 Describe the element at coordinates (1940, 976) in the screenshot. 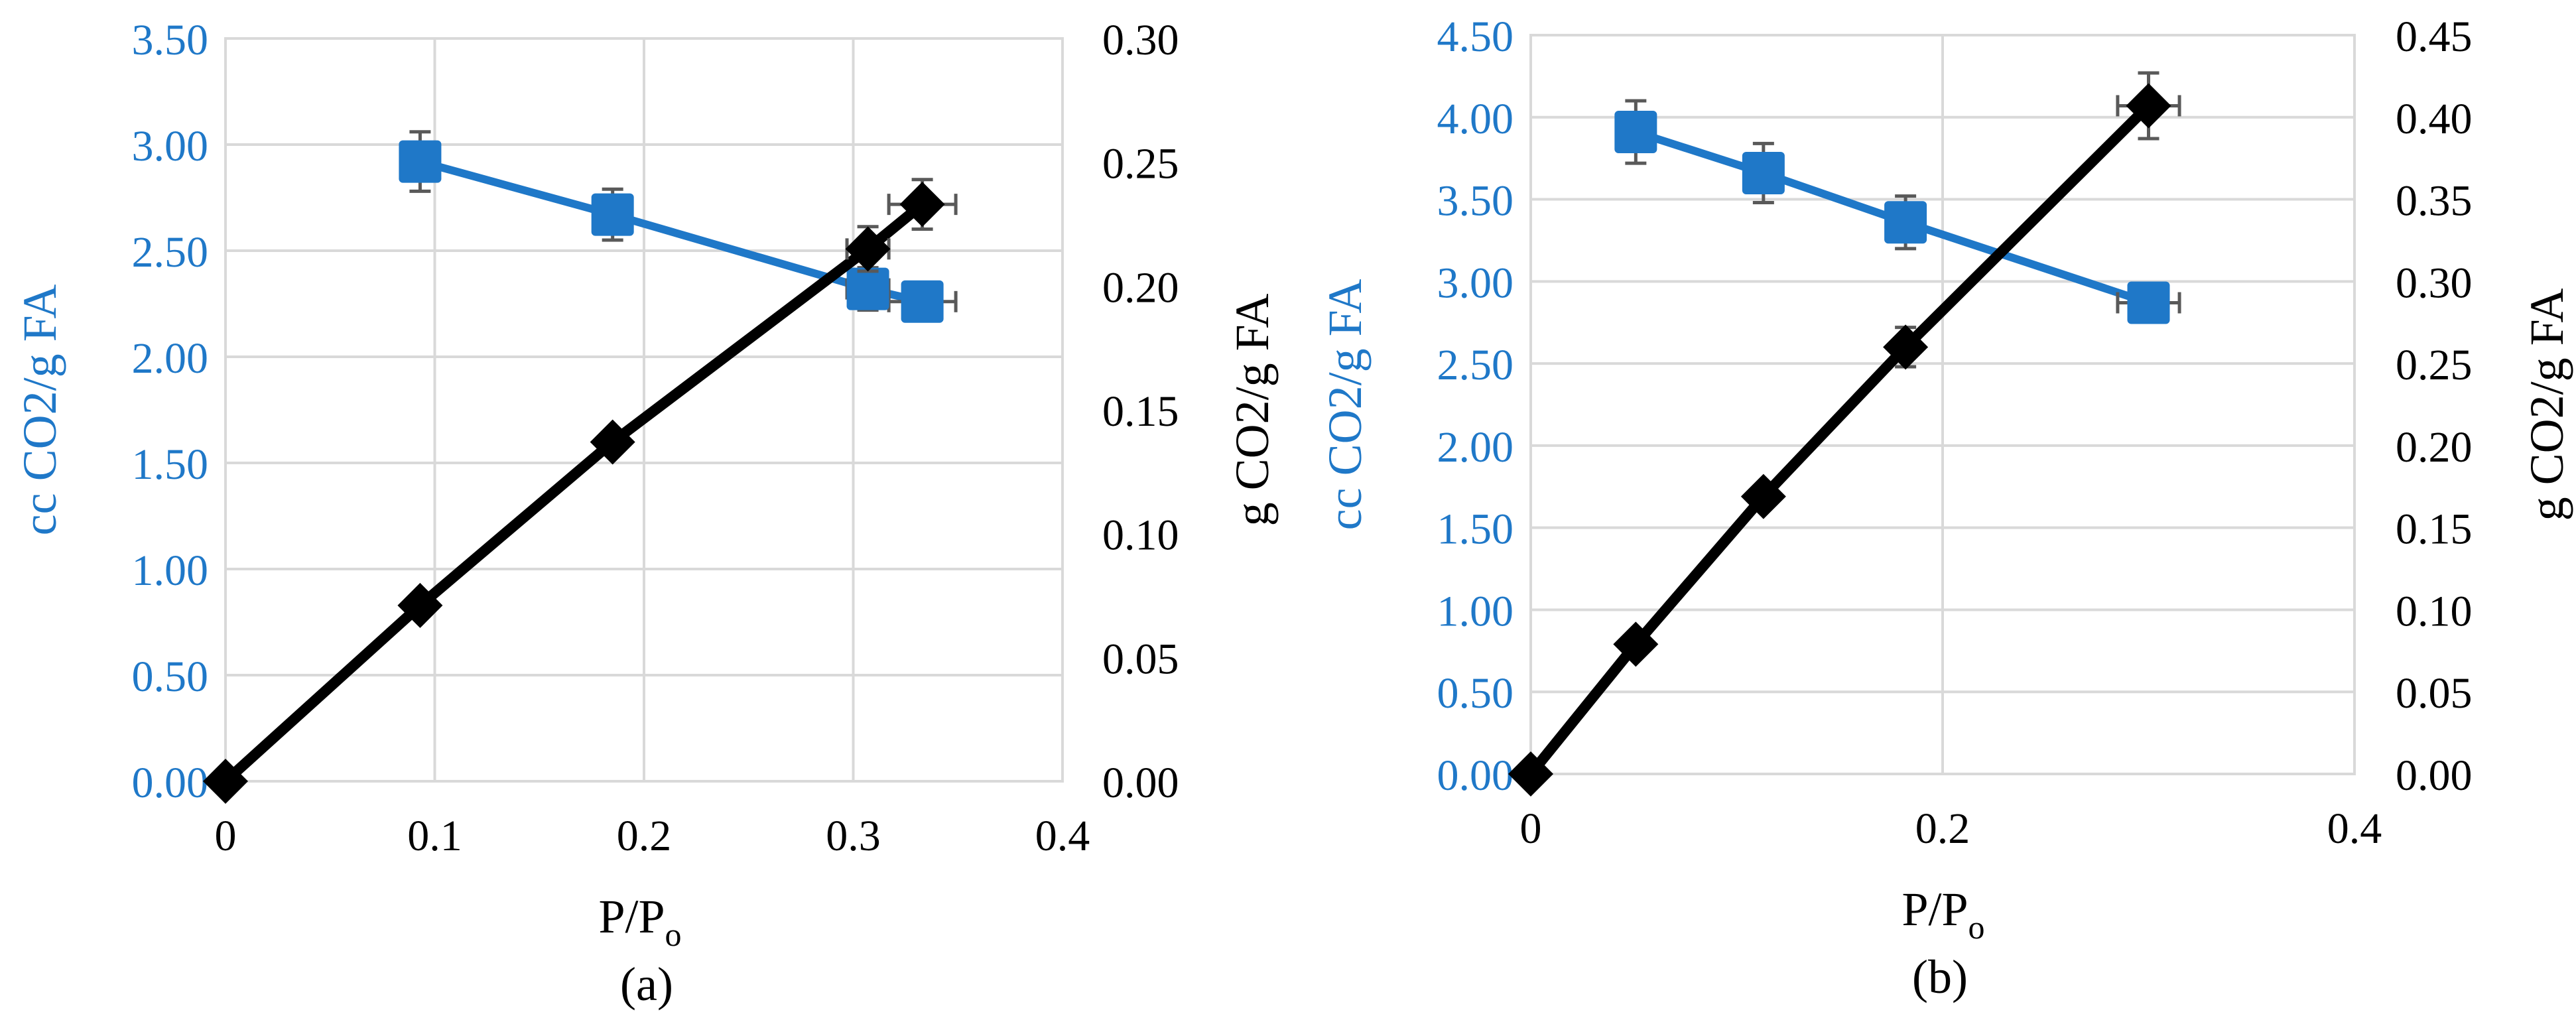

I see `panel-caption: (b)` at that location.